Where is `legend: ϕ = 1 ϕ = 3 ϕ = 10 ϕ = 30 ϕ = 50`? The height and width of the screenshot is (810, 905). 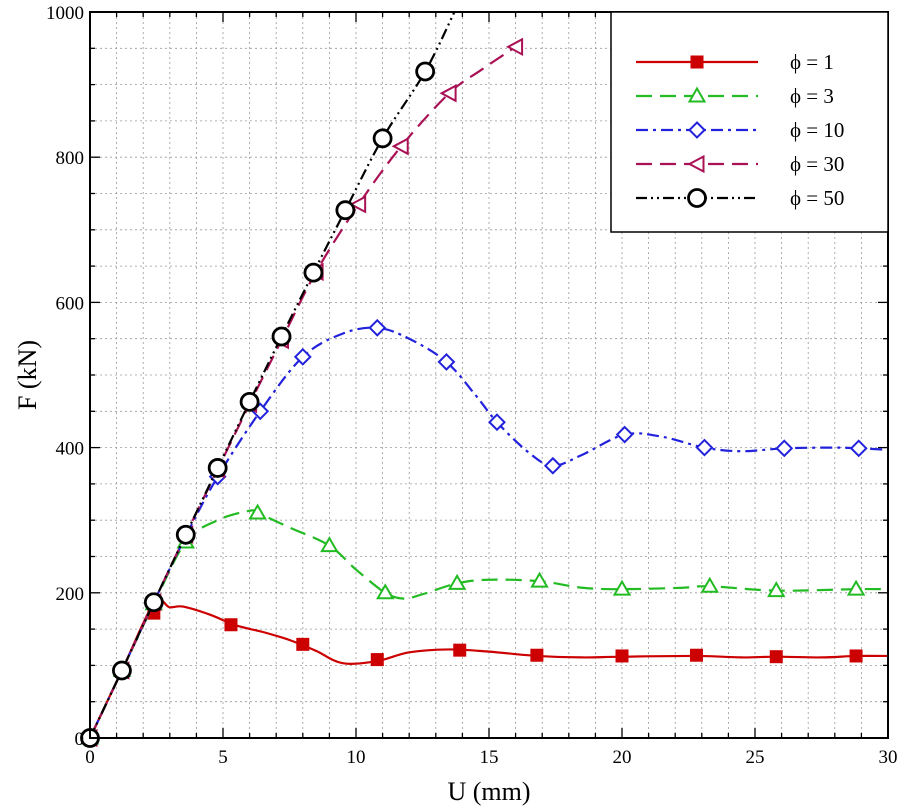
legend: ϕ = 1 ϕ = 3 ϕ = 10 ϕ = 30 ϕ = 50 is located at coordinates (749, 122).